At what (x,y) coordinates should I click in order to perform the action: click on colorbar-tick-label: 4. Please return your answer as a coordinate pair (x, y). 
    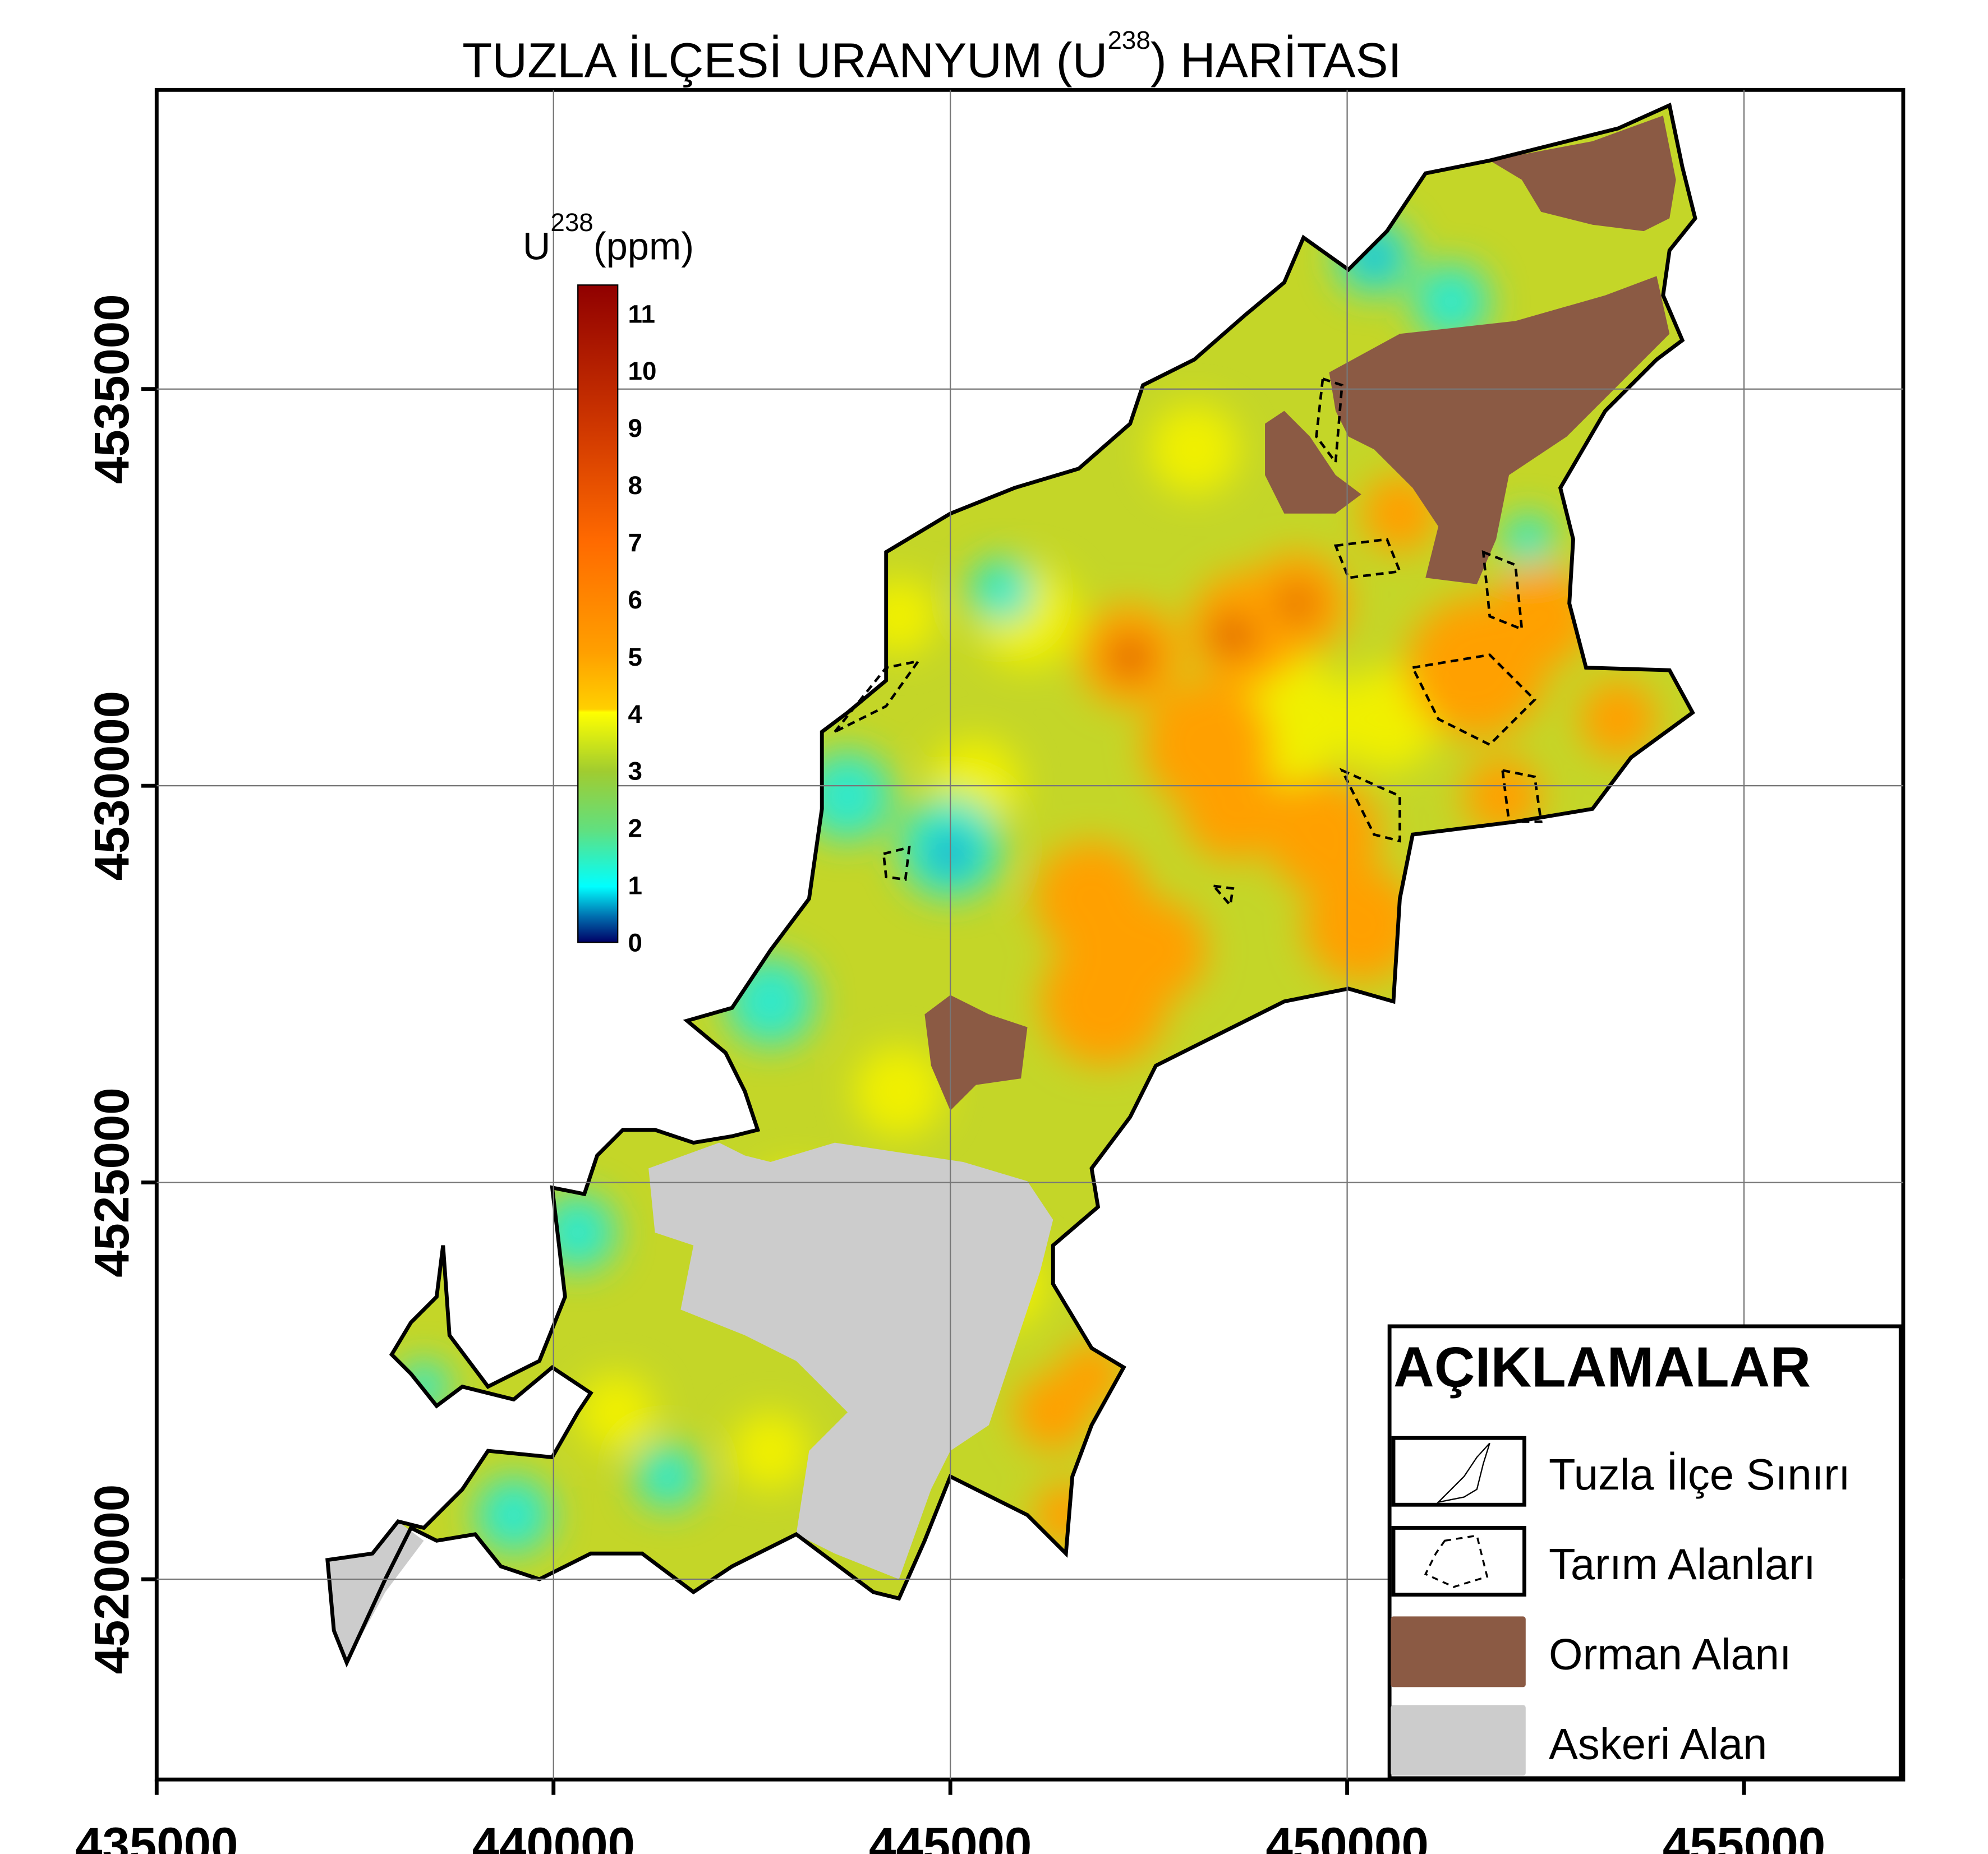
    Looking at the image, I should click on (635, 714).